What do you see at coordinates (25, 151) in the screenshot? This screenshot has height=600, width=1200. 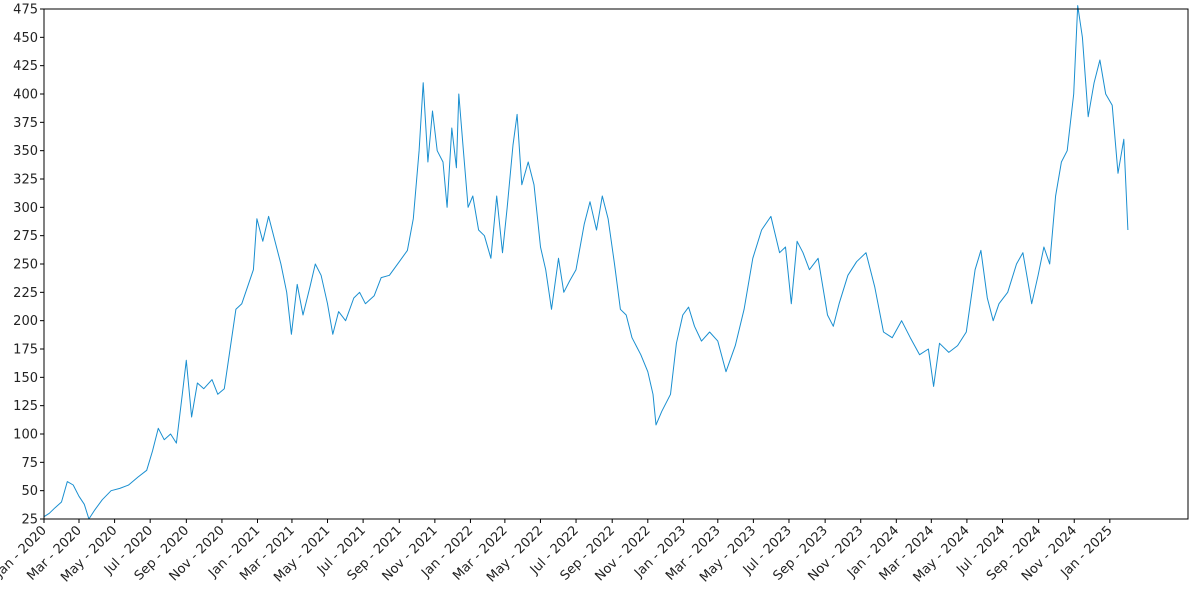 I see `y-tick-label: 350` at bounding box center [25, 151].